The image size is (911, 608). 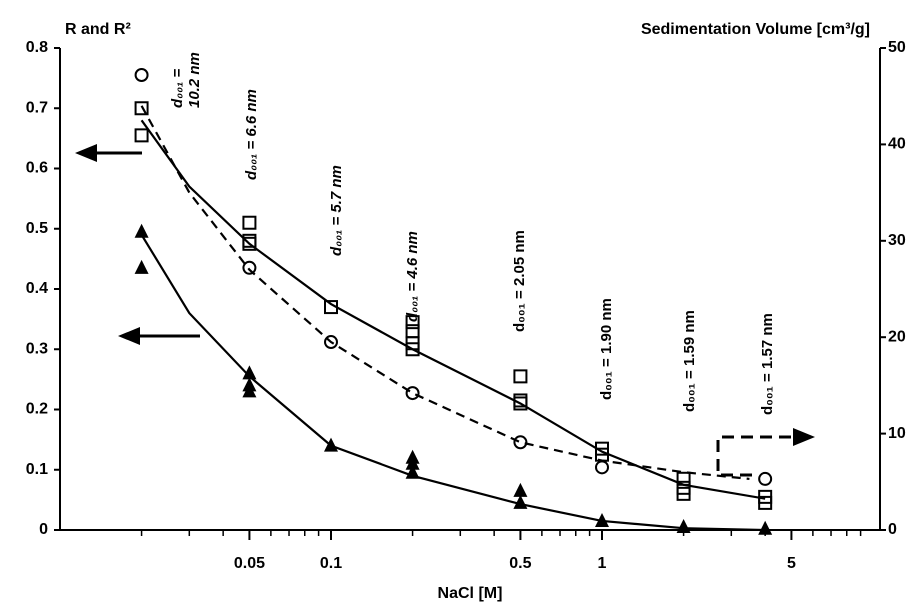 I want to click on x-tick-label: 0.1, so click(x=331, y=563).